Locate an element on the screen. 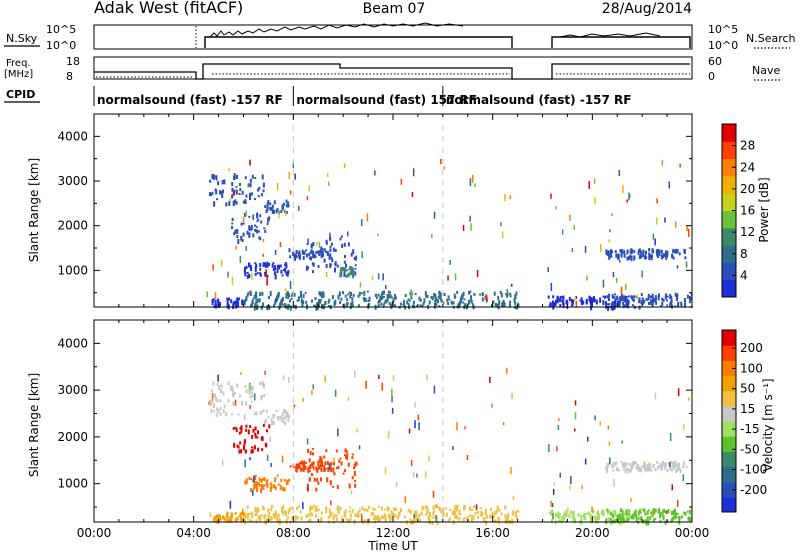 This screenshot has height=554, width=800. time-xlabel: Time UT is located at coordinates (392, 546).